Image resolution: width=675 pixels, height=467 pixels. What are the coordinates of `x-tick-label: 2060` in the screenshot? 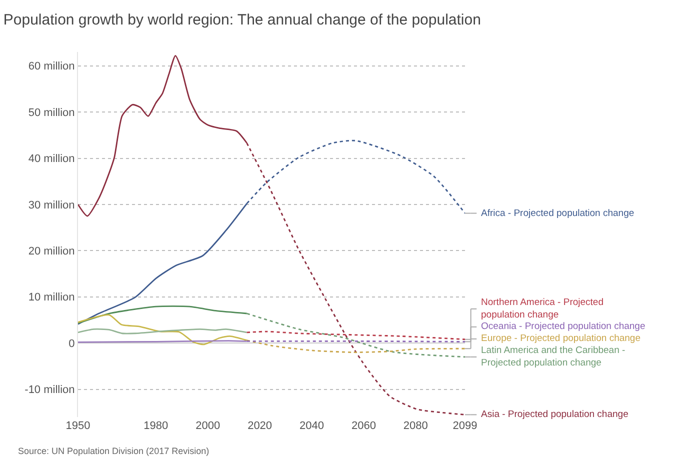 It's located at (363, 426).